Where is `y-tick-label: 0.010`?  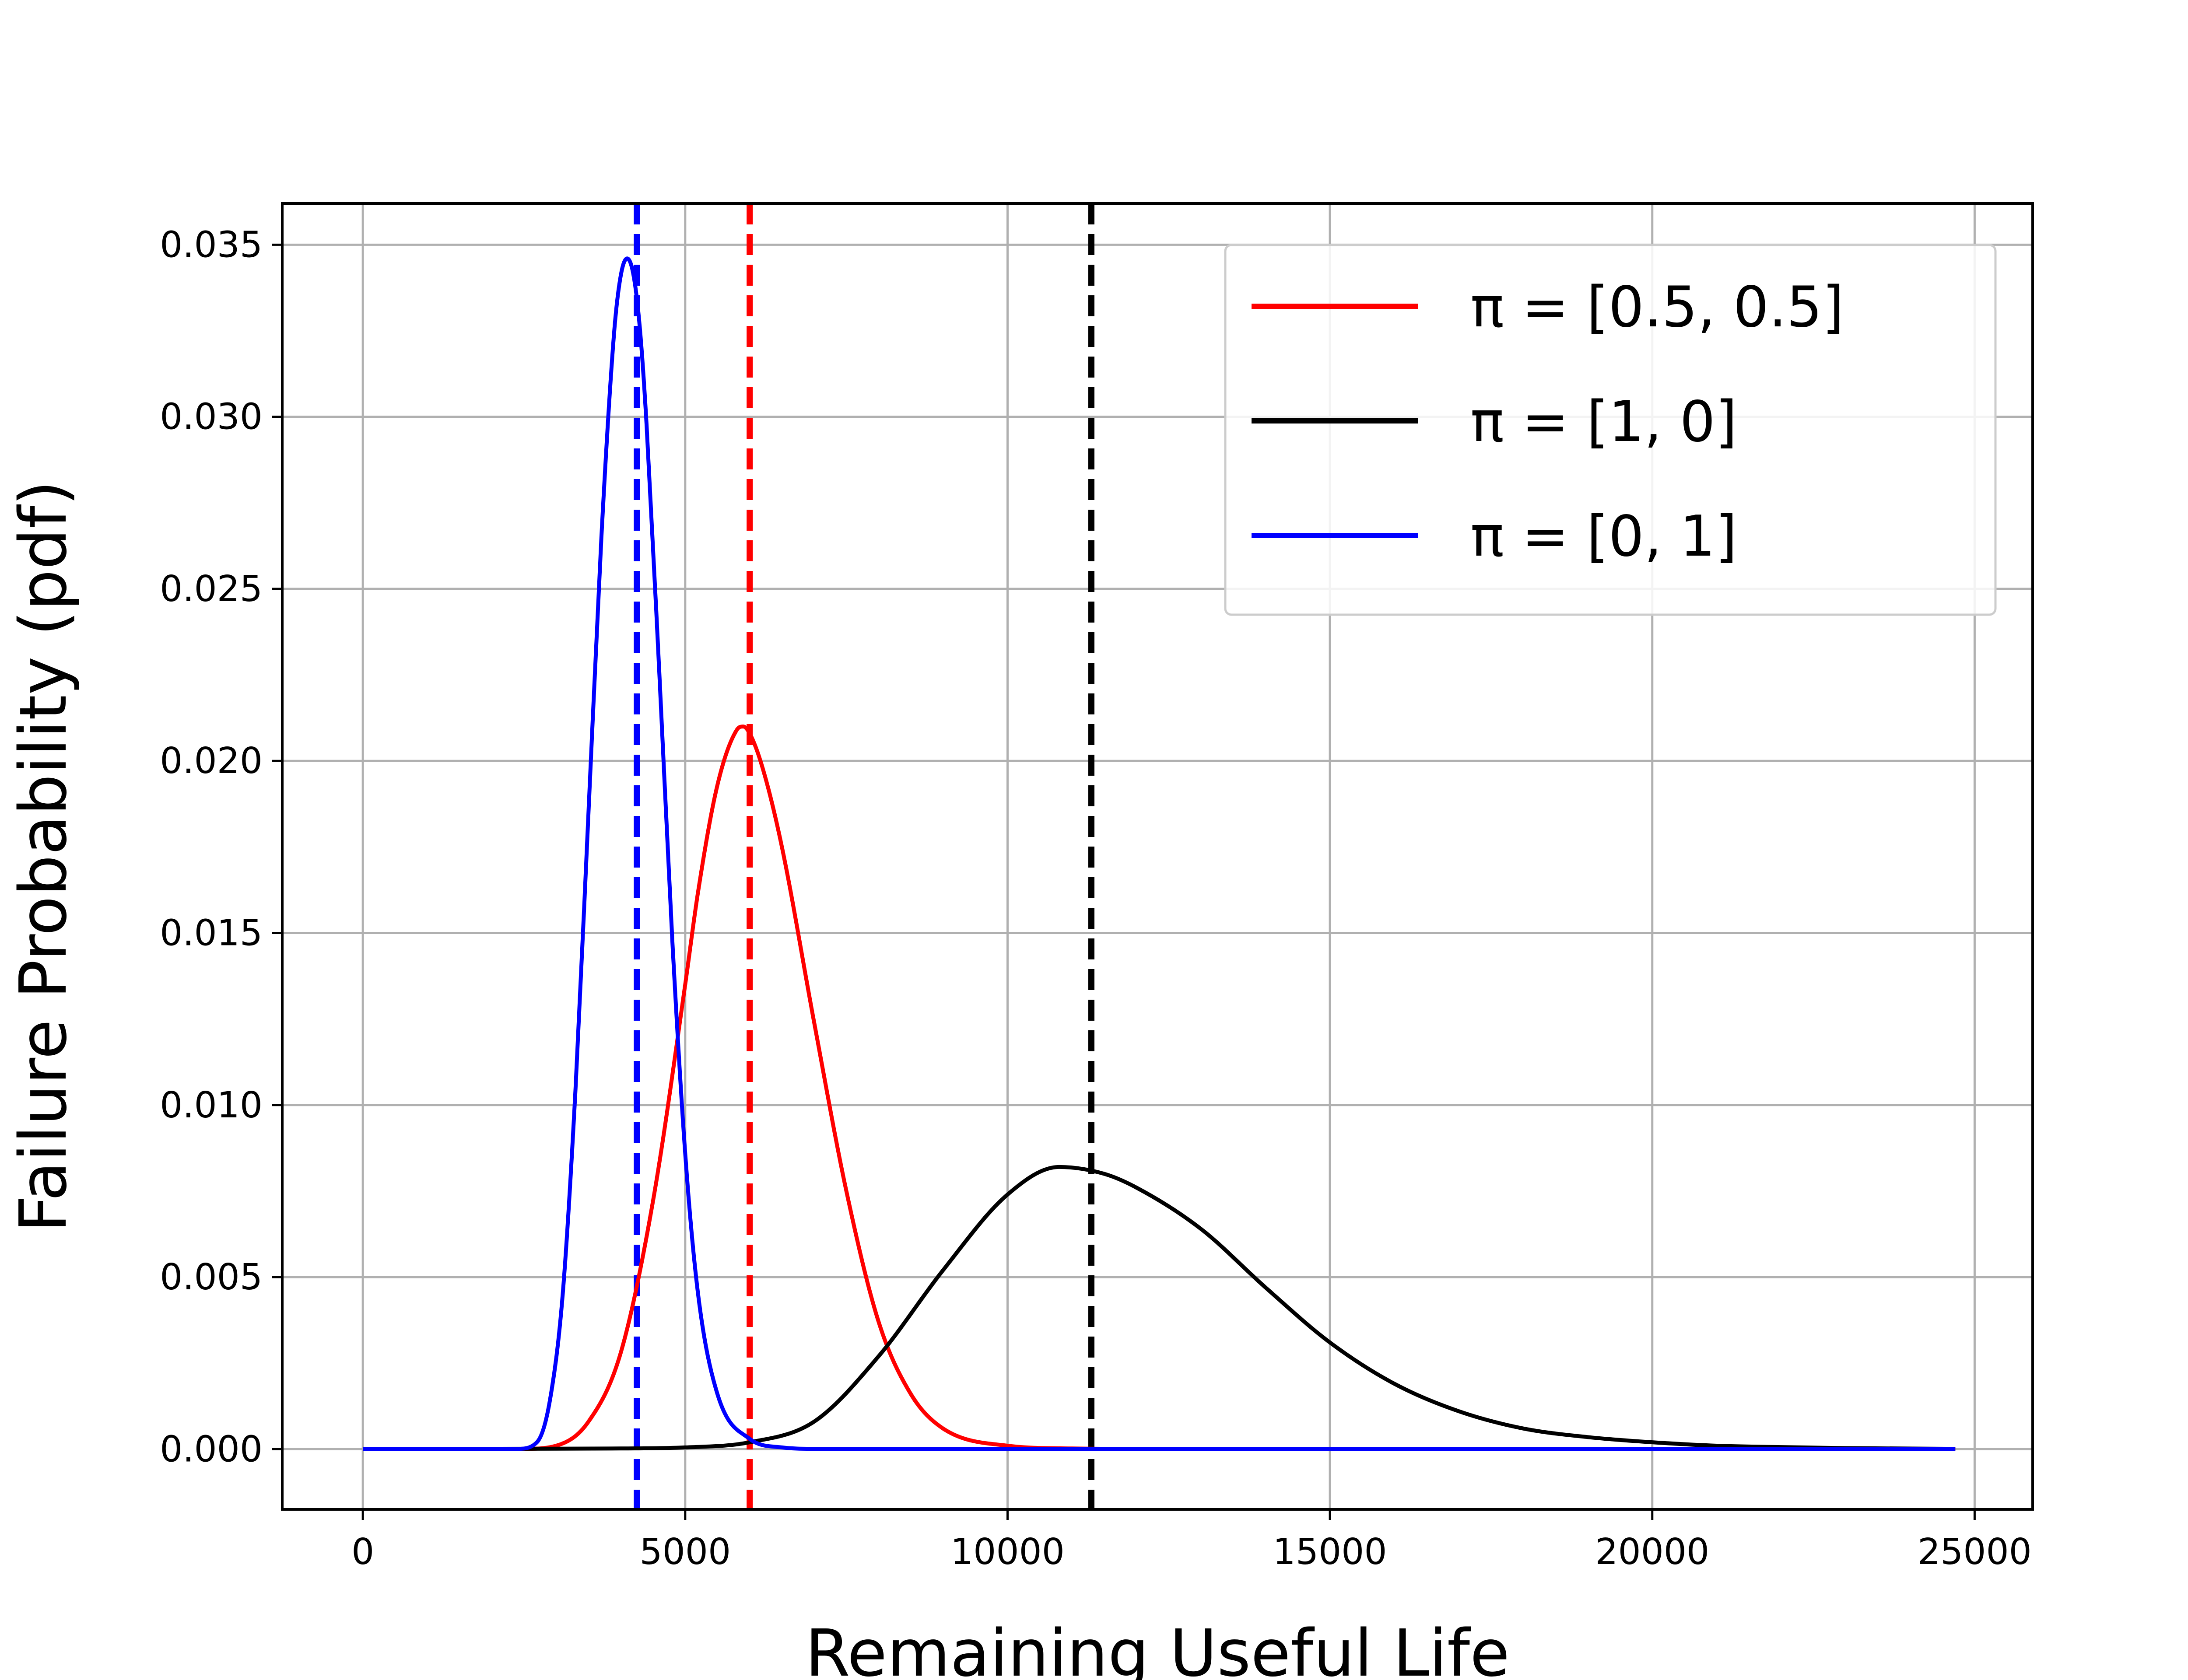
y-tick-label: 0.010 is located at coordinates (211, 1105).